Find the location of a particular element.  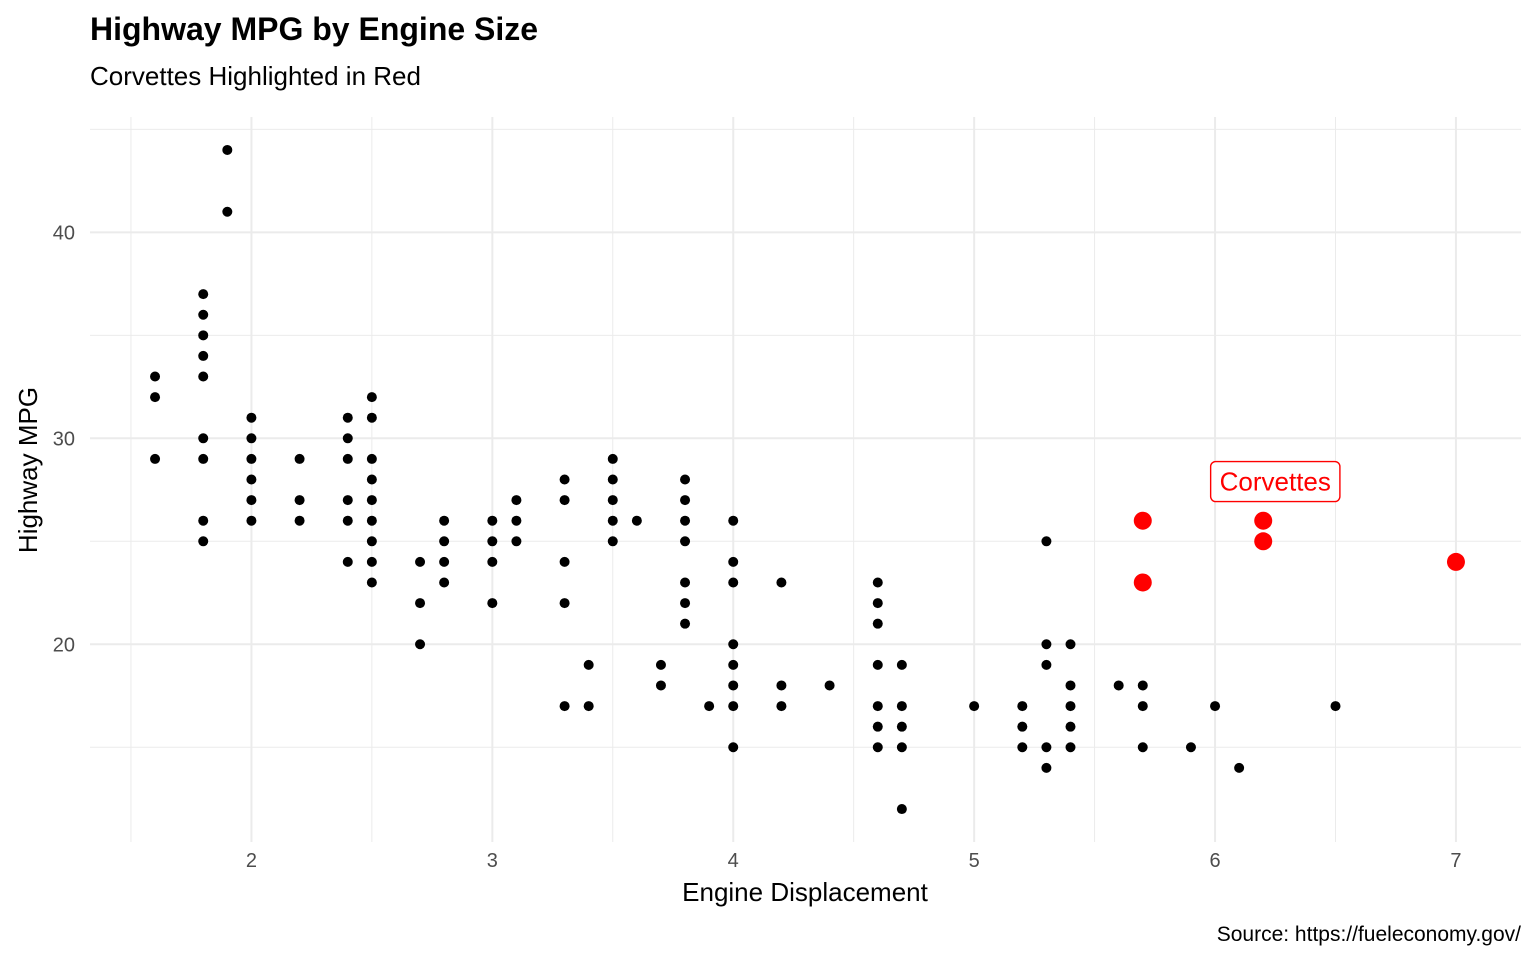

source-caption: Source: https://fueleconomy.gov/ is located at coordinates (1369, 934).